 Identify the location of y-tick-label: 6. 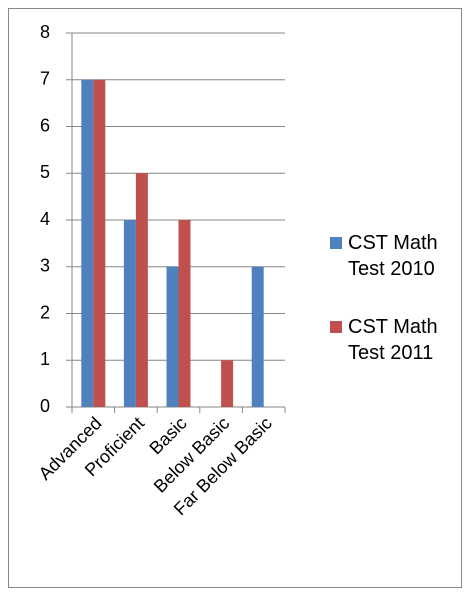
(45, 125).